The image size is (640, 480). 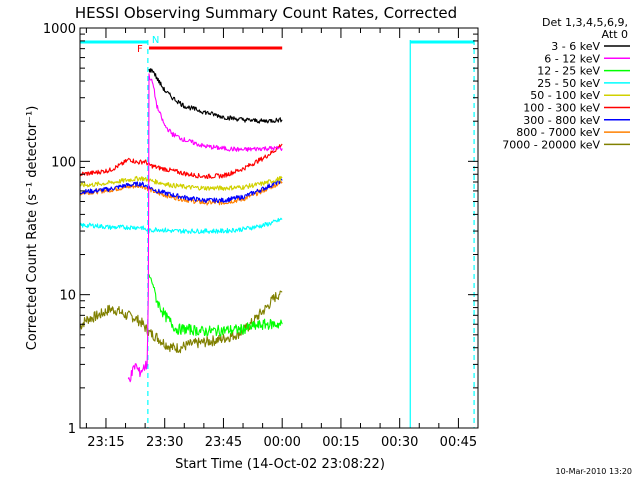 What do you see at coordinates (568, 71) in the screenshot?
I see `legend-label: 12 - 25 keV` at bounding box center [568, 71].